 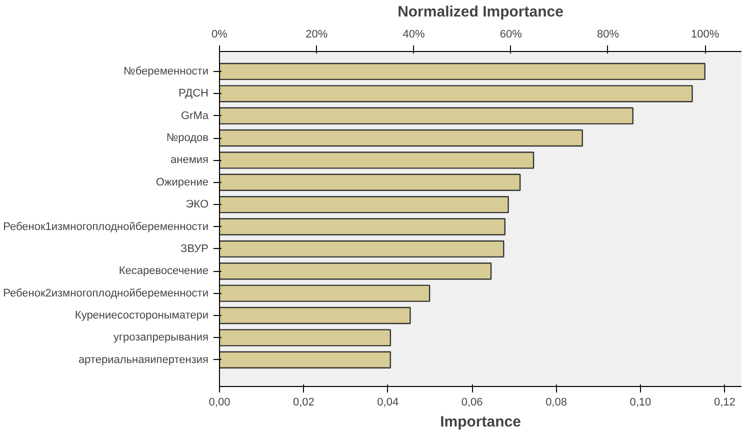 I want to click on x2-tick-label: 40%, so click(x=413, y=34).